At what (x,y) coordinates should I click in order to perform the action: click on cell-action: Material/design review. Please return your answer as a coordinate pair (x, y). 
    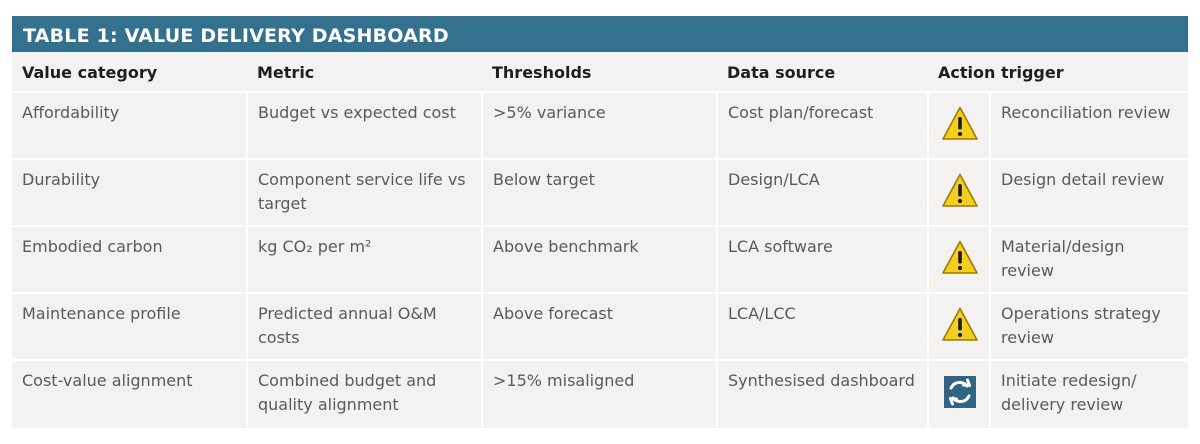
    Looking at the image, I should click on (1089, 260).